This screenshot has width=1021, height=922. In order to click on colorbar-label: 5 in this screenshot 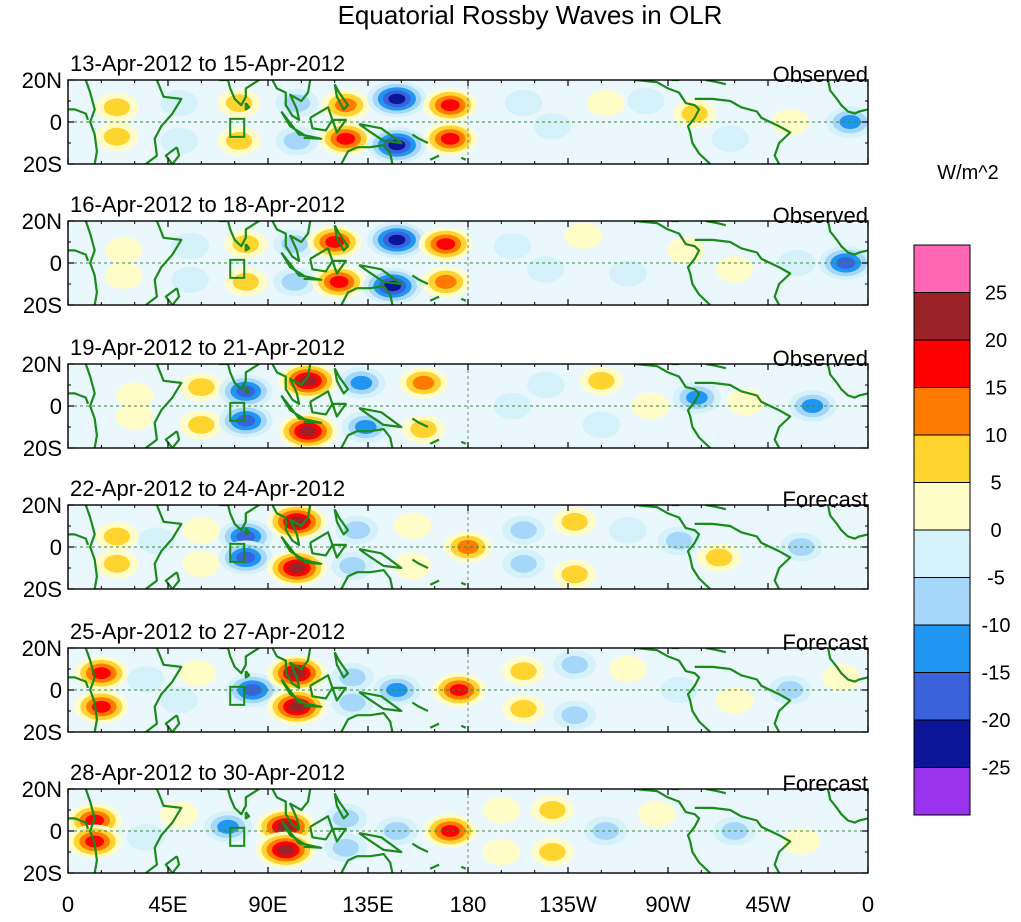, I will do `click(995, 484)`.